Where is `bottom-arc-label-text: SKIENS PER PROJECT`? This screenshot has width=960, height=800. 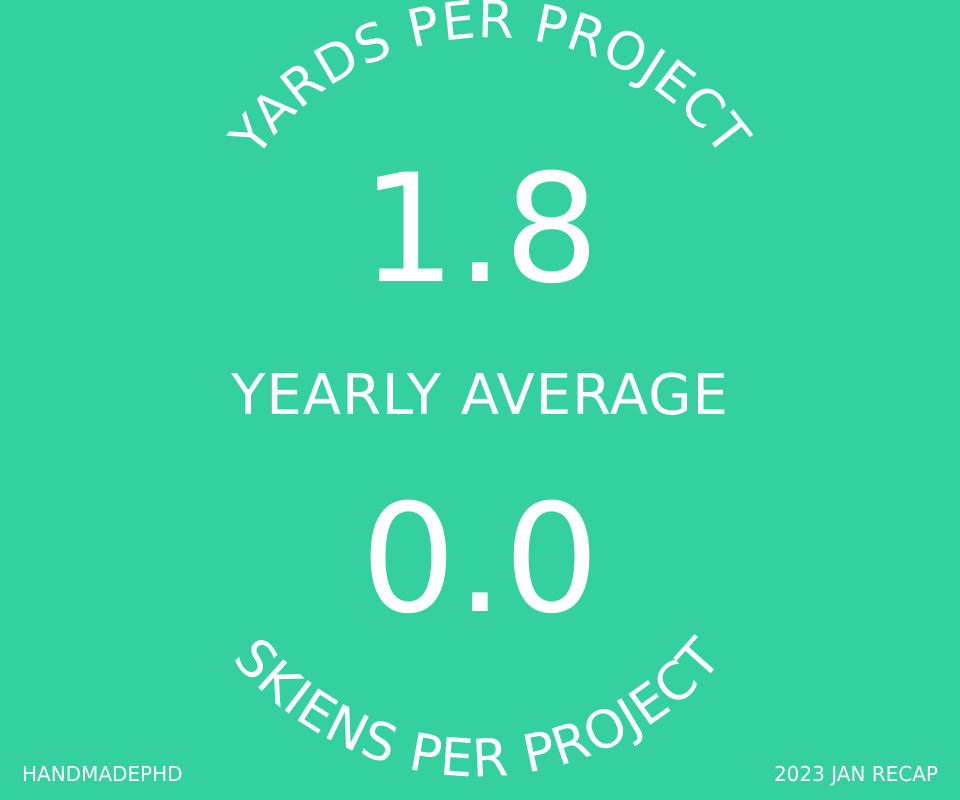
bottom-arc-label-text: SKIENS PER PROJECT is located at coordinates (477, 708).